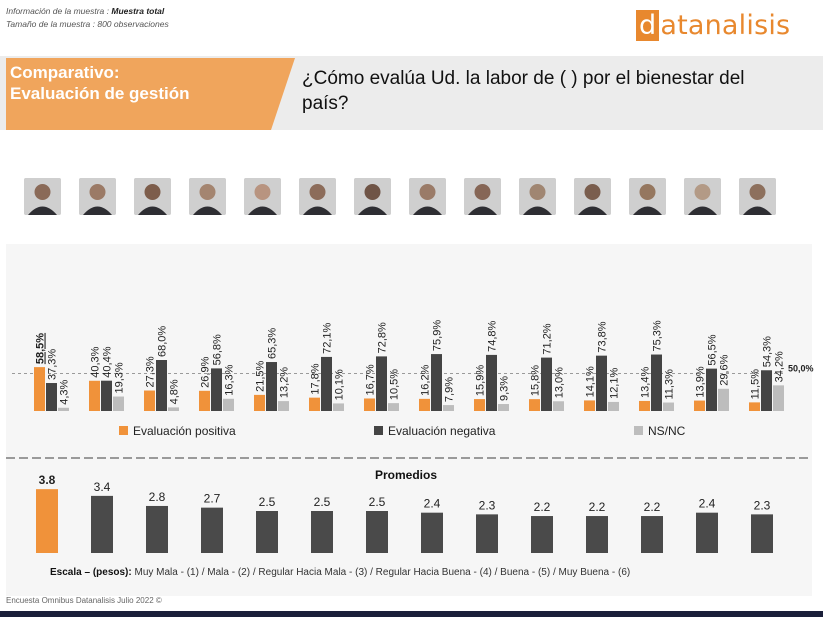 Image resolution: width=823 pixels, height=617 pixels. I want to click on bar-label-negative: 71,2%, so click(548, 338).